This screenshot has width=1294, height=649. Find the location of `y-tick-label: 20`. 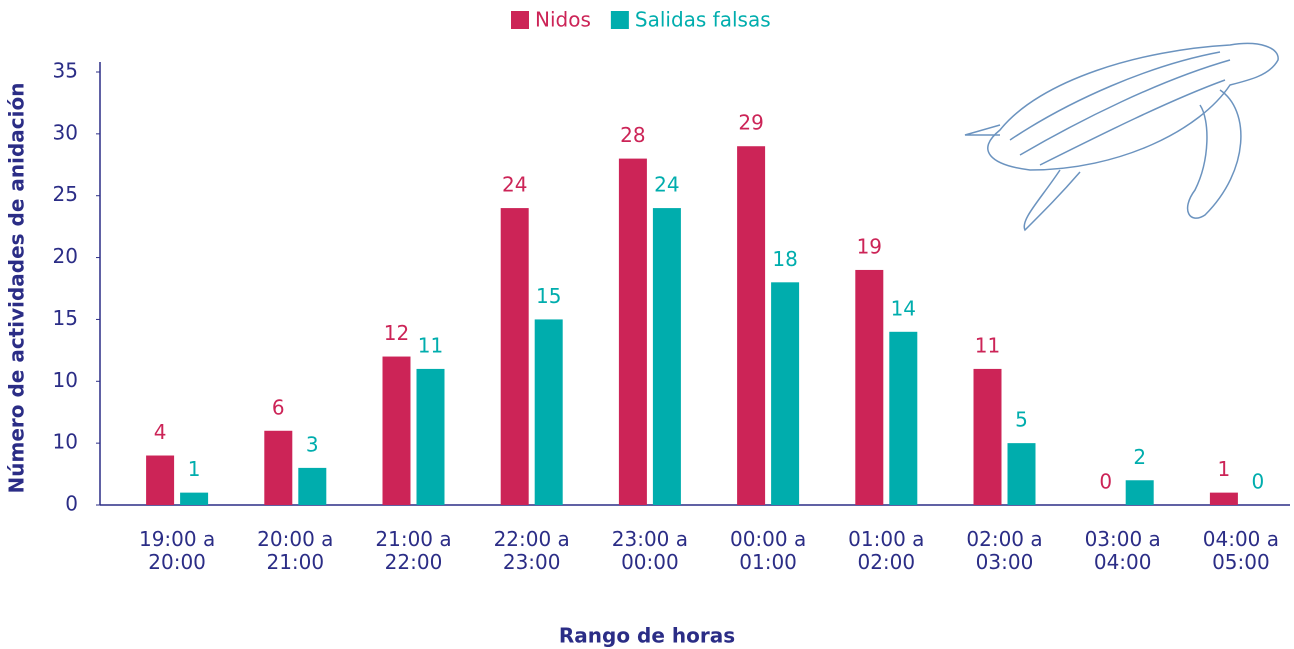

y-tick-label: 20 is located at coordinates (65, 256).